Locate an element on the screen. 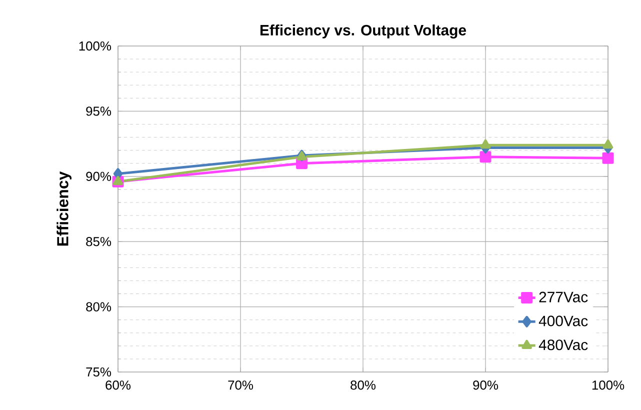 Image resolution: width=641 pixels, height=410 pixels. legend-label: 480Vac is located at coordinates (563, 345).